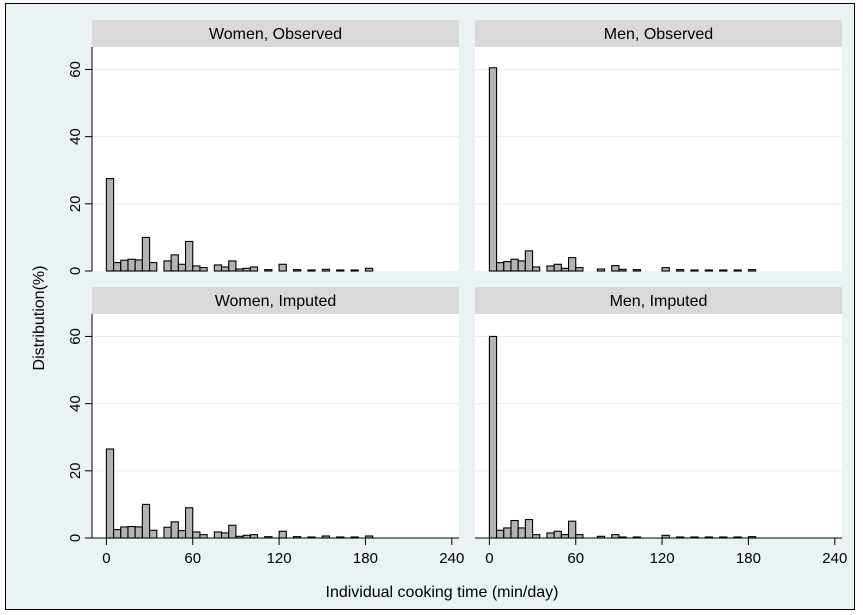 The width and height of the screenshot is (863, 615). What do you see at coordinates (442, 592) in the screenshot?
I see `x-axis-label: Individual cooking time (min/day)` at bounding box center [442, 592].